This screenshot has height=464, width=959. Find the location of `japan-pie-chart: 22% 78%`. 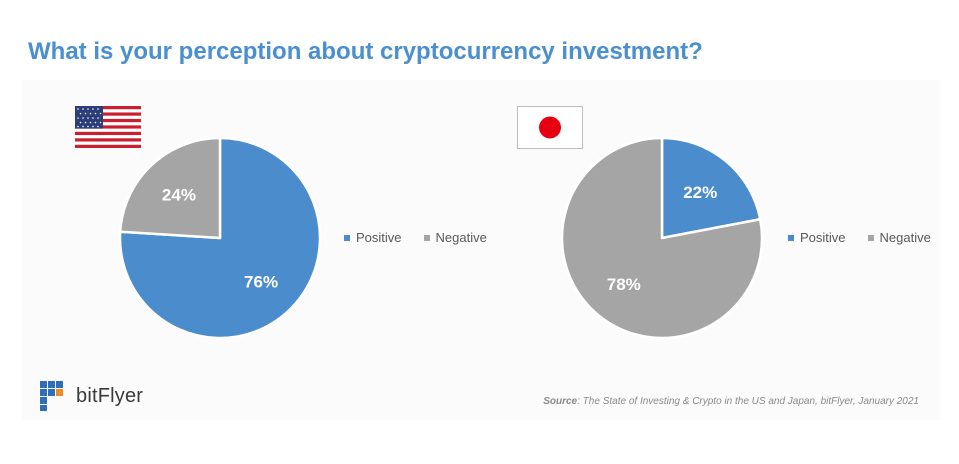

japan-pie-chart: 22% 78% is located at coordinates (662, 238).